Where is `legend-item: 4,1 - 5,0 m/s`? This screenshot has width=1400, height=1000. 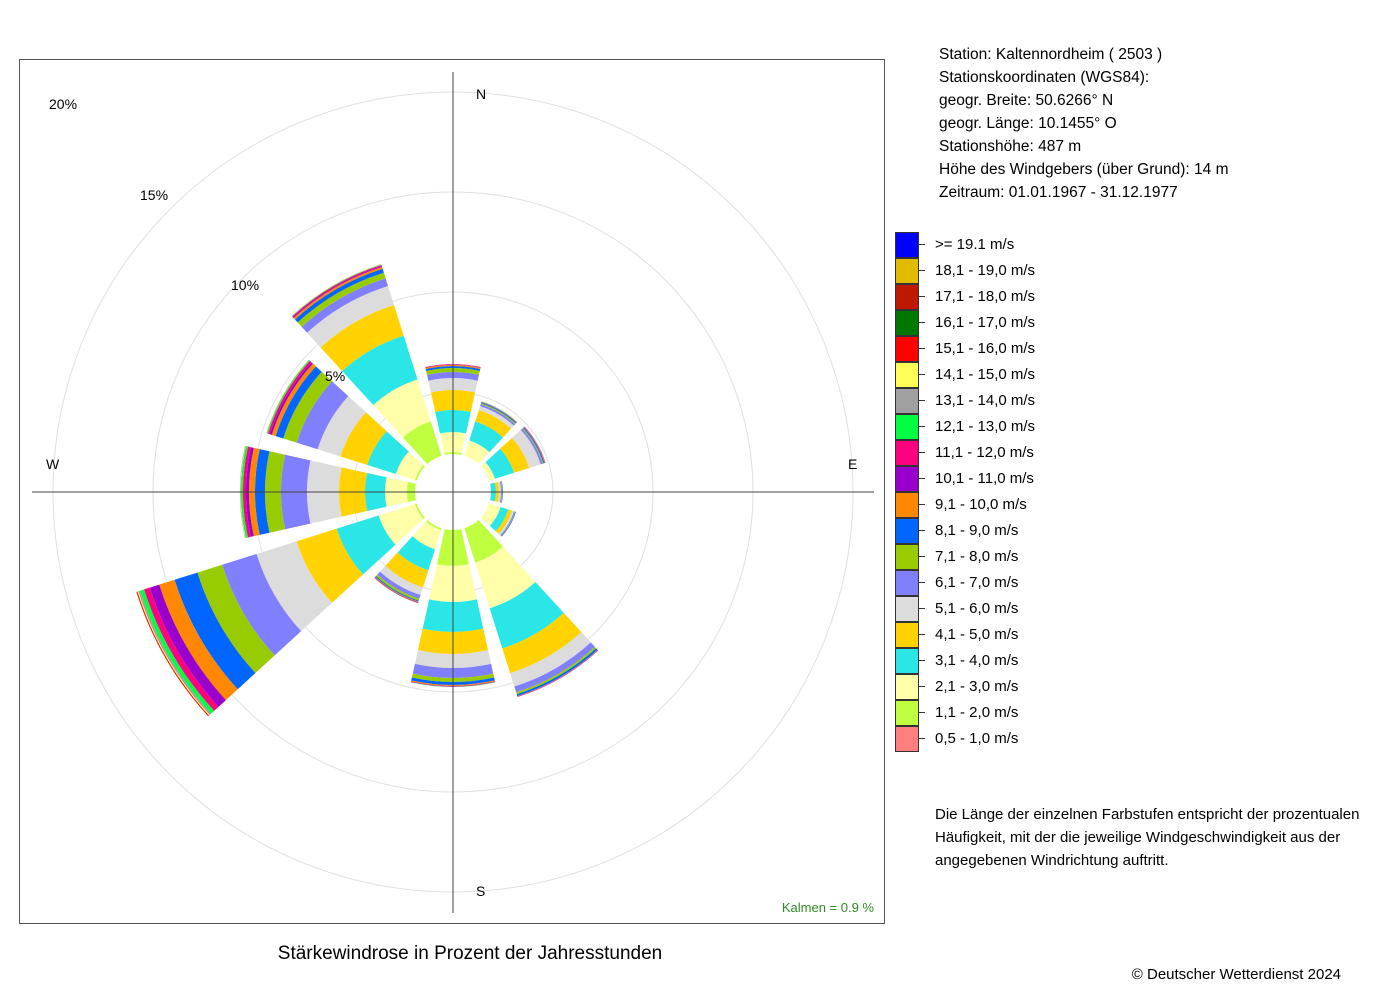 legend-item: 4,1 - 5,0 m/s is located at coordinates (995, 635).